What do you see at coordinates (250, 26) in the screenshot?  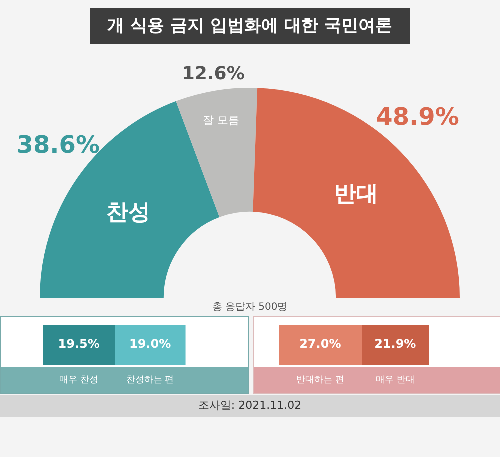 I see `chart-title: 개 식용 금지 입법화에 대한 국민여론` at bounding box center [250, 26].